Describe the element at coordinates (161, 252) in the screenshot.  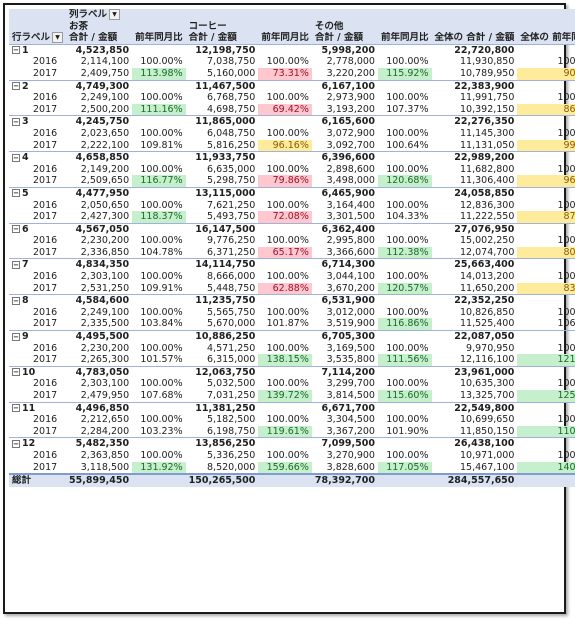
I see `yoy-cell: 104.78%` at that location.